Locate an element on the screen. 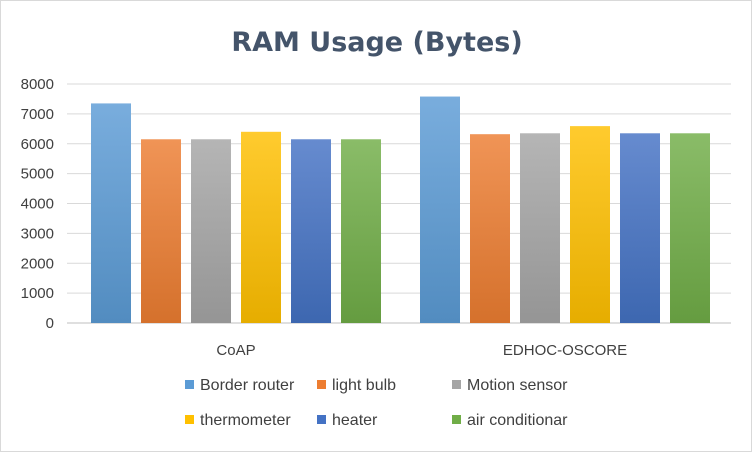 The height and width of the screenshot is (452, 752). y-tick-label: 8000 is located at coordinates (37, 84).